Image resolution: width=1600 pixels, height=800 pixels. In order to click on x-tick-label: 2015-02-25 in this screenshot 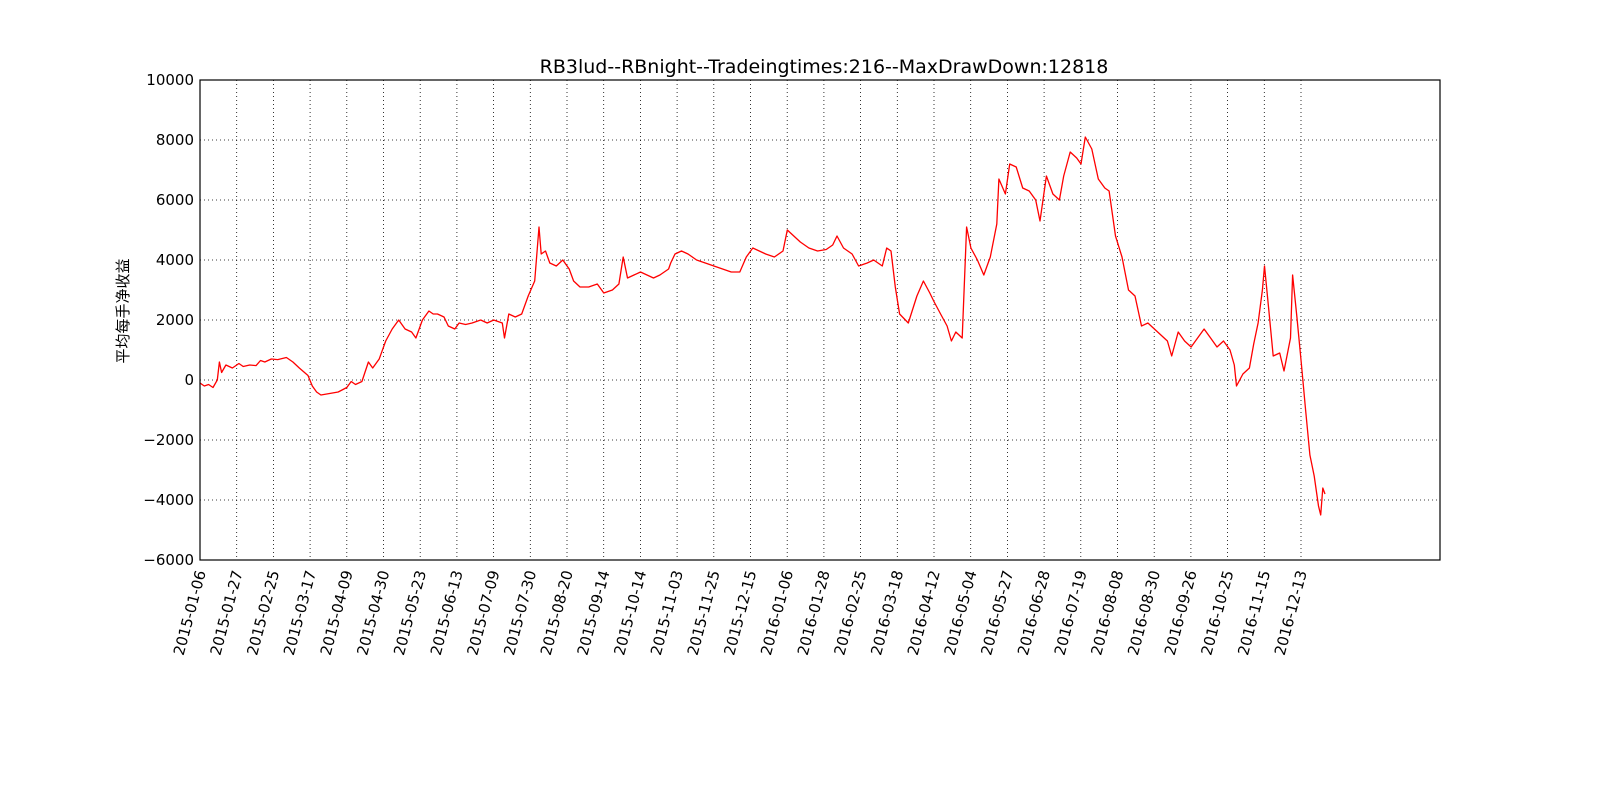, I will do `click(263, 612)`.